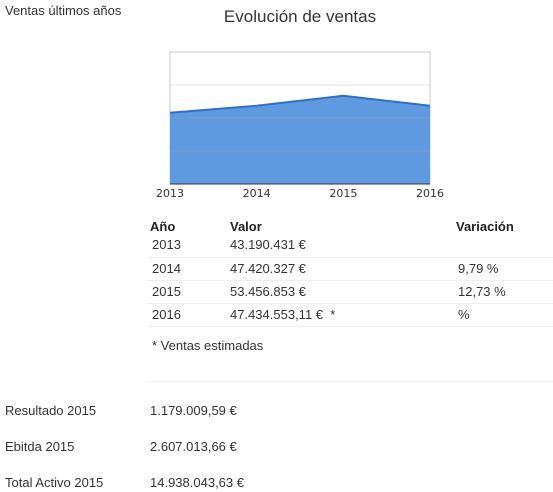 The height and width of the screenshot is (492, 553). What do you see at coordinates (166, 268) in the screenshot?
I see `row-year: 2014` at bounding box center [166, 268].